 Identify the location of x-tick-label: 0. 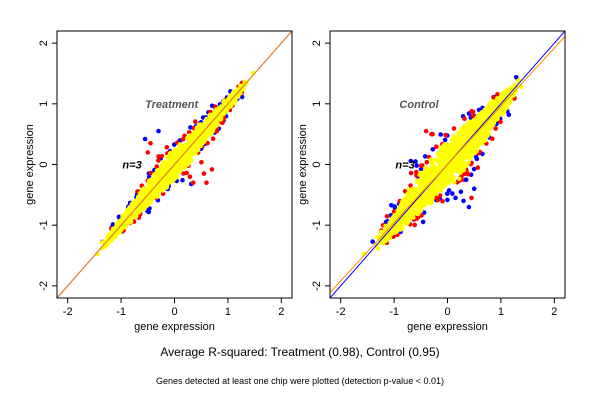
(447, 312).